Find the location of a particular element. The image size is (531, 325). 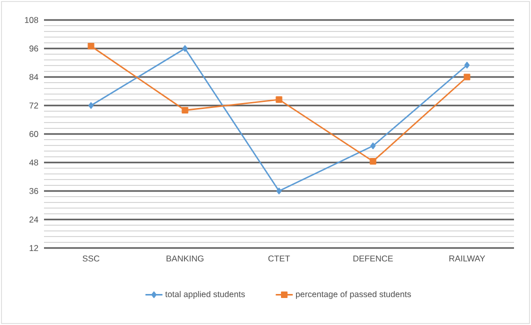

y-tick-label: 48 is located at coordinates (33, 163).